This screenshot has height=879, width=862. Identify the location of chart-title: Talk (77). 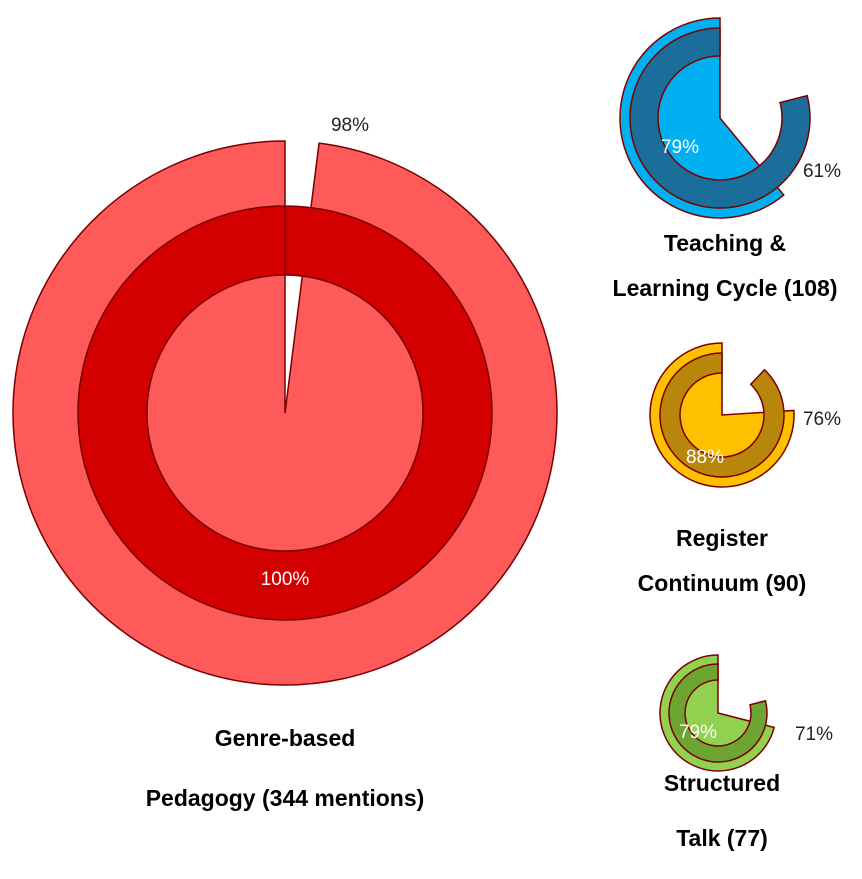
(722, 838).